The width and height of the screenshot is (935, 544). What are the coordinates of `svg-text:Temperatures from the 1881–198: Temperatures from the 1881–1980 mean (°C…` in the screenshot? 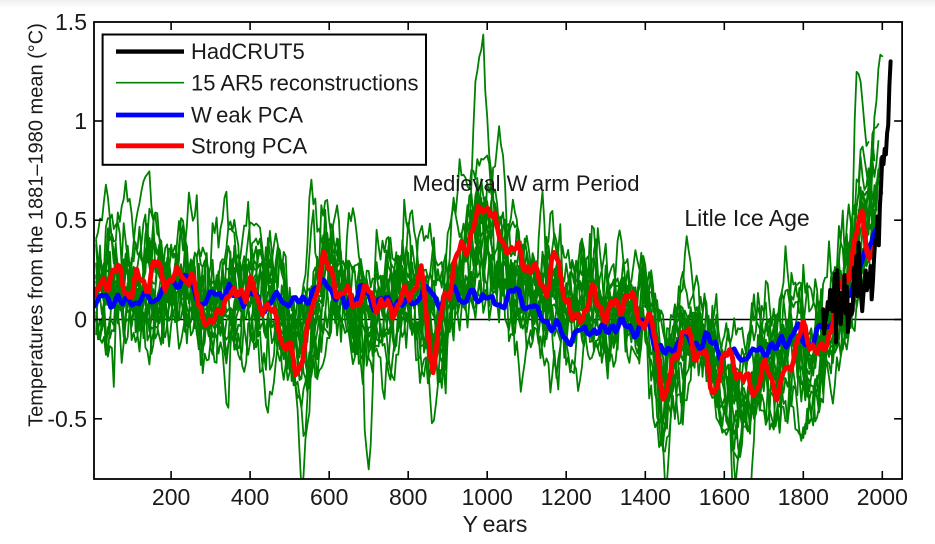 It's located at (37, 225).